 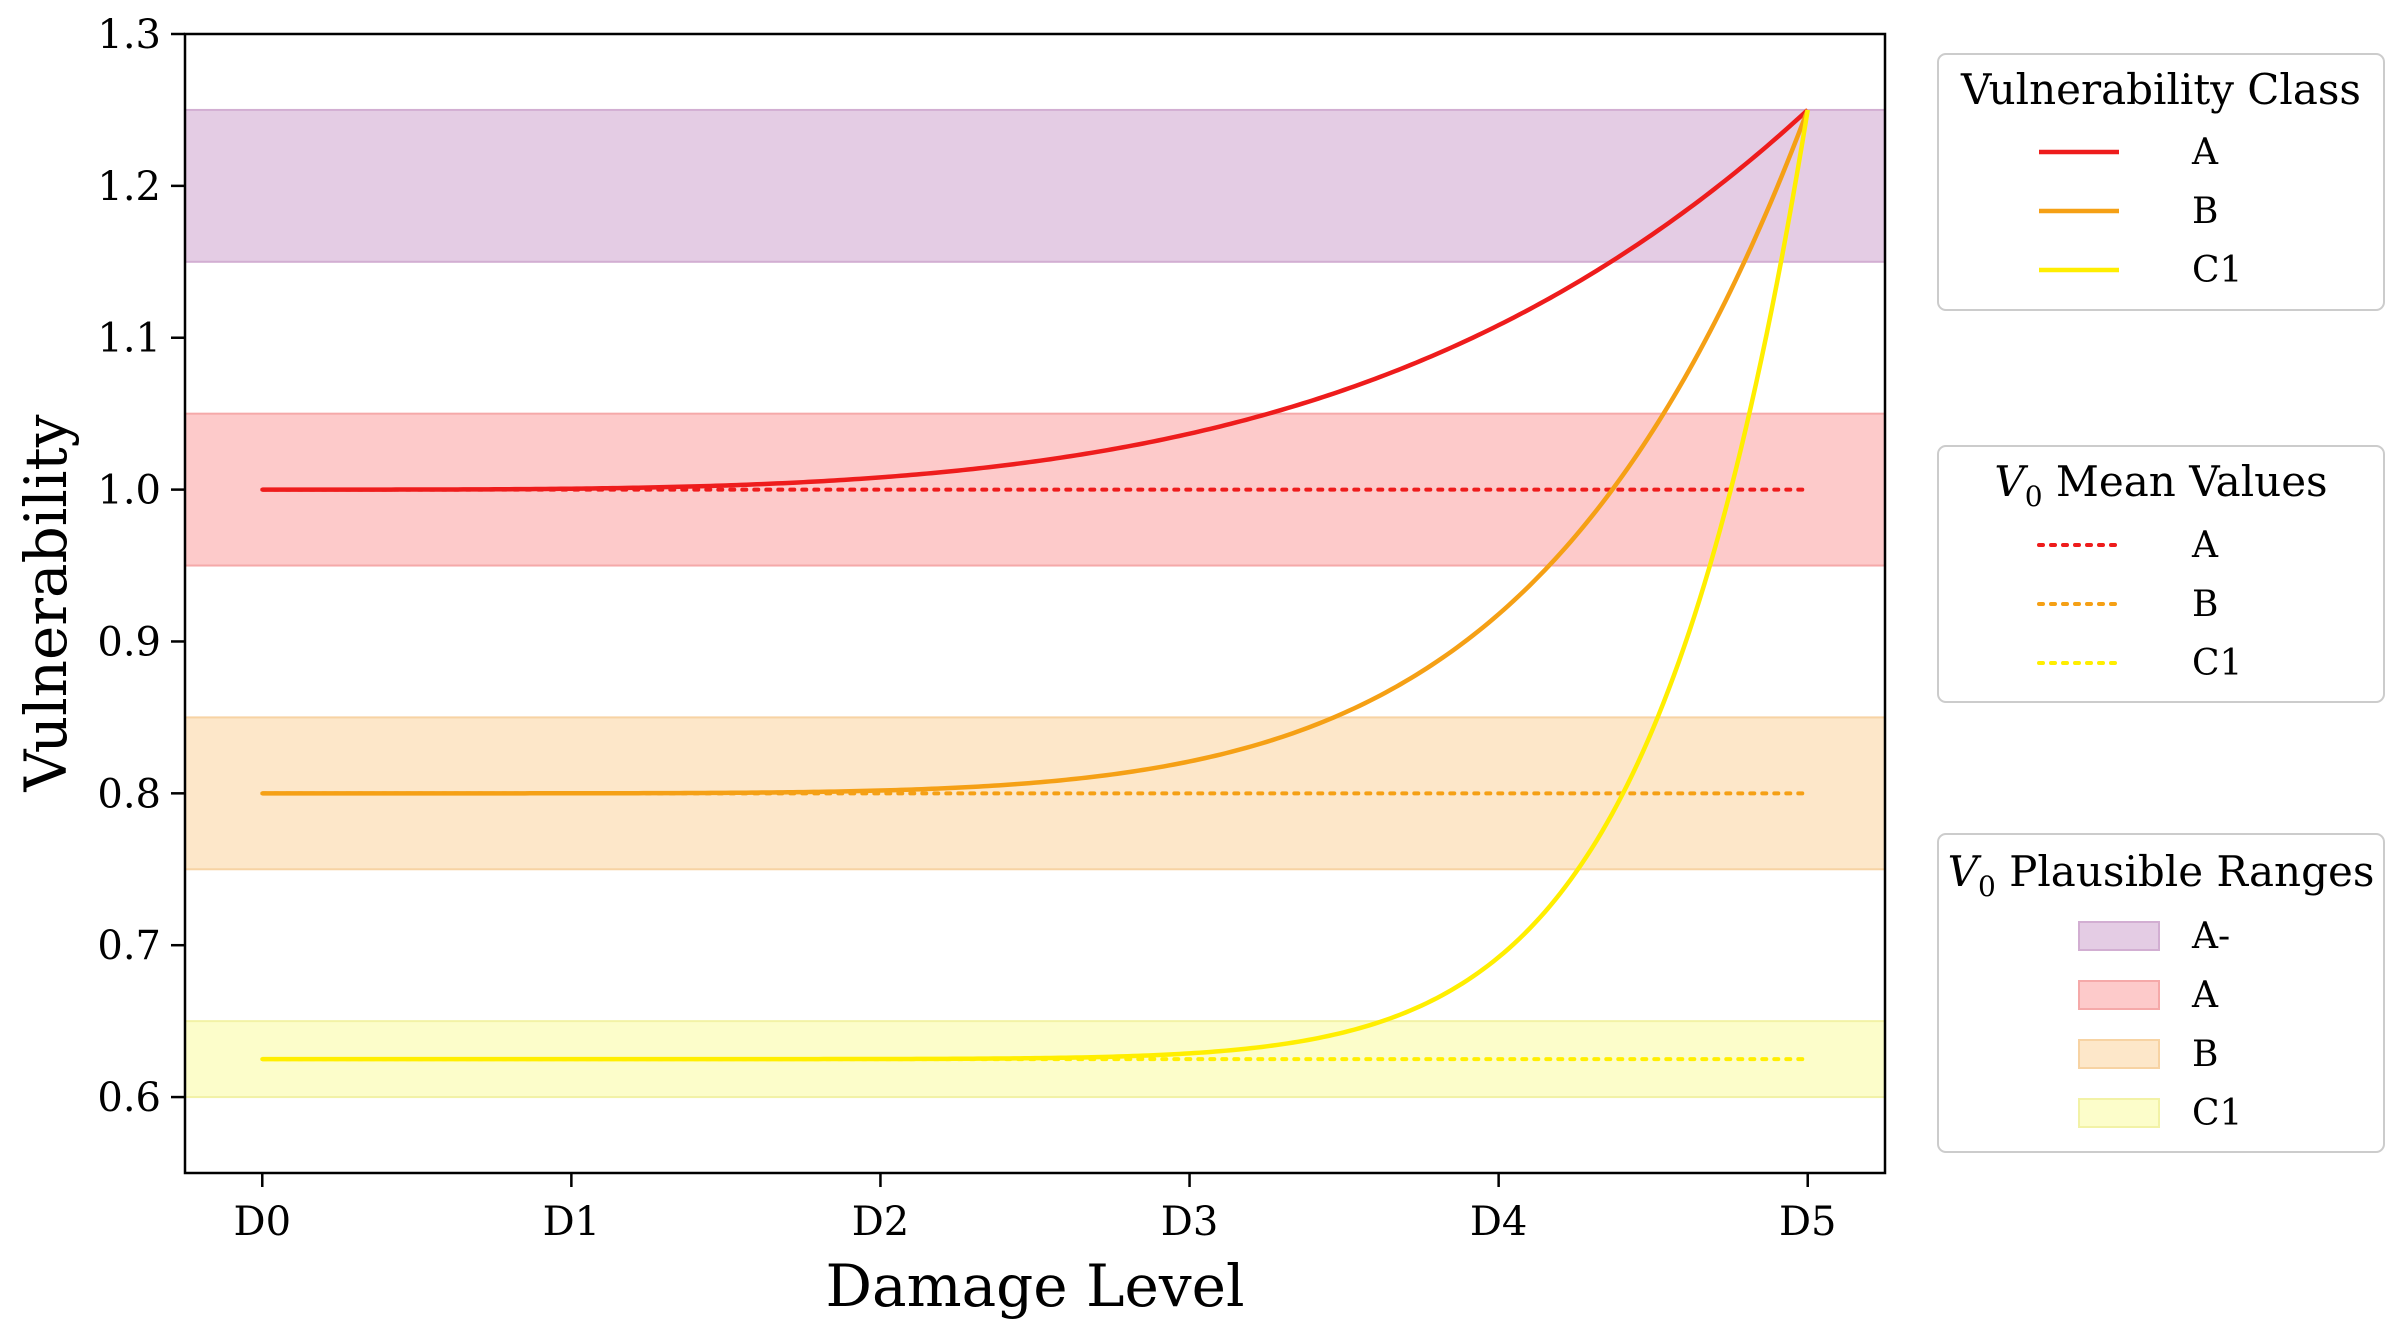 What do you see at coordinates (129, 946) in the screenshot?
I see `y-tick-label: 0.7` at bounding box center [129, 946].